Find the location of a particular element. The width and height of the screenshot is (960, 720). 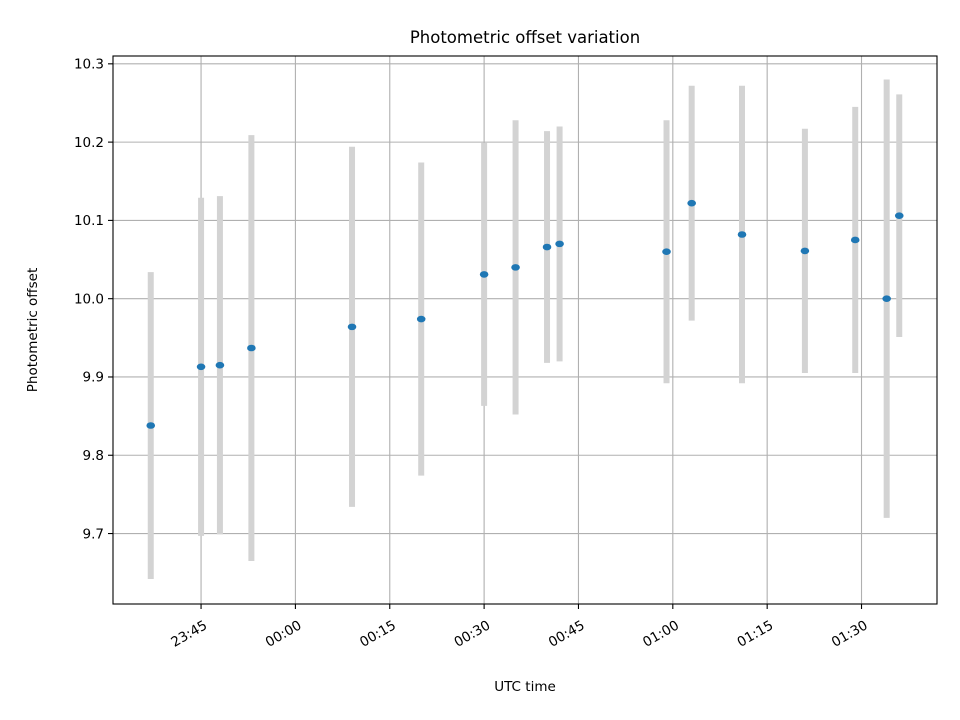

y-axis-label: Photometric offset is located at coordinates (33, 330).